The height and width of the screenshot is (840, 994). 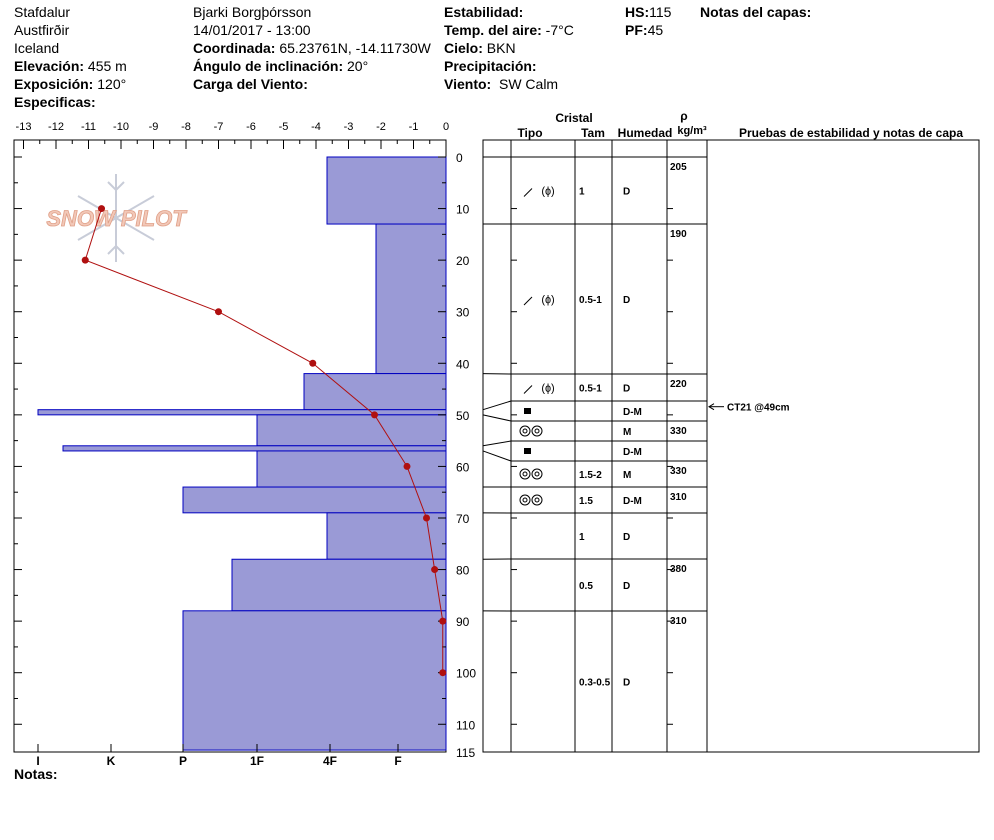 I want to click on elevation-label: Elevación:, so click(x=49, y=66).